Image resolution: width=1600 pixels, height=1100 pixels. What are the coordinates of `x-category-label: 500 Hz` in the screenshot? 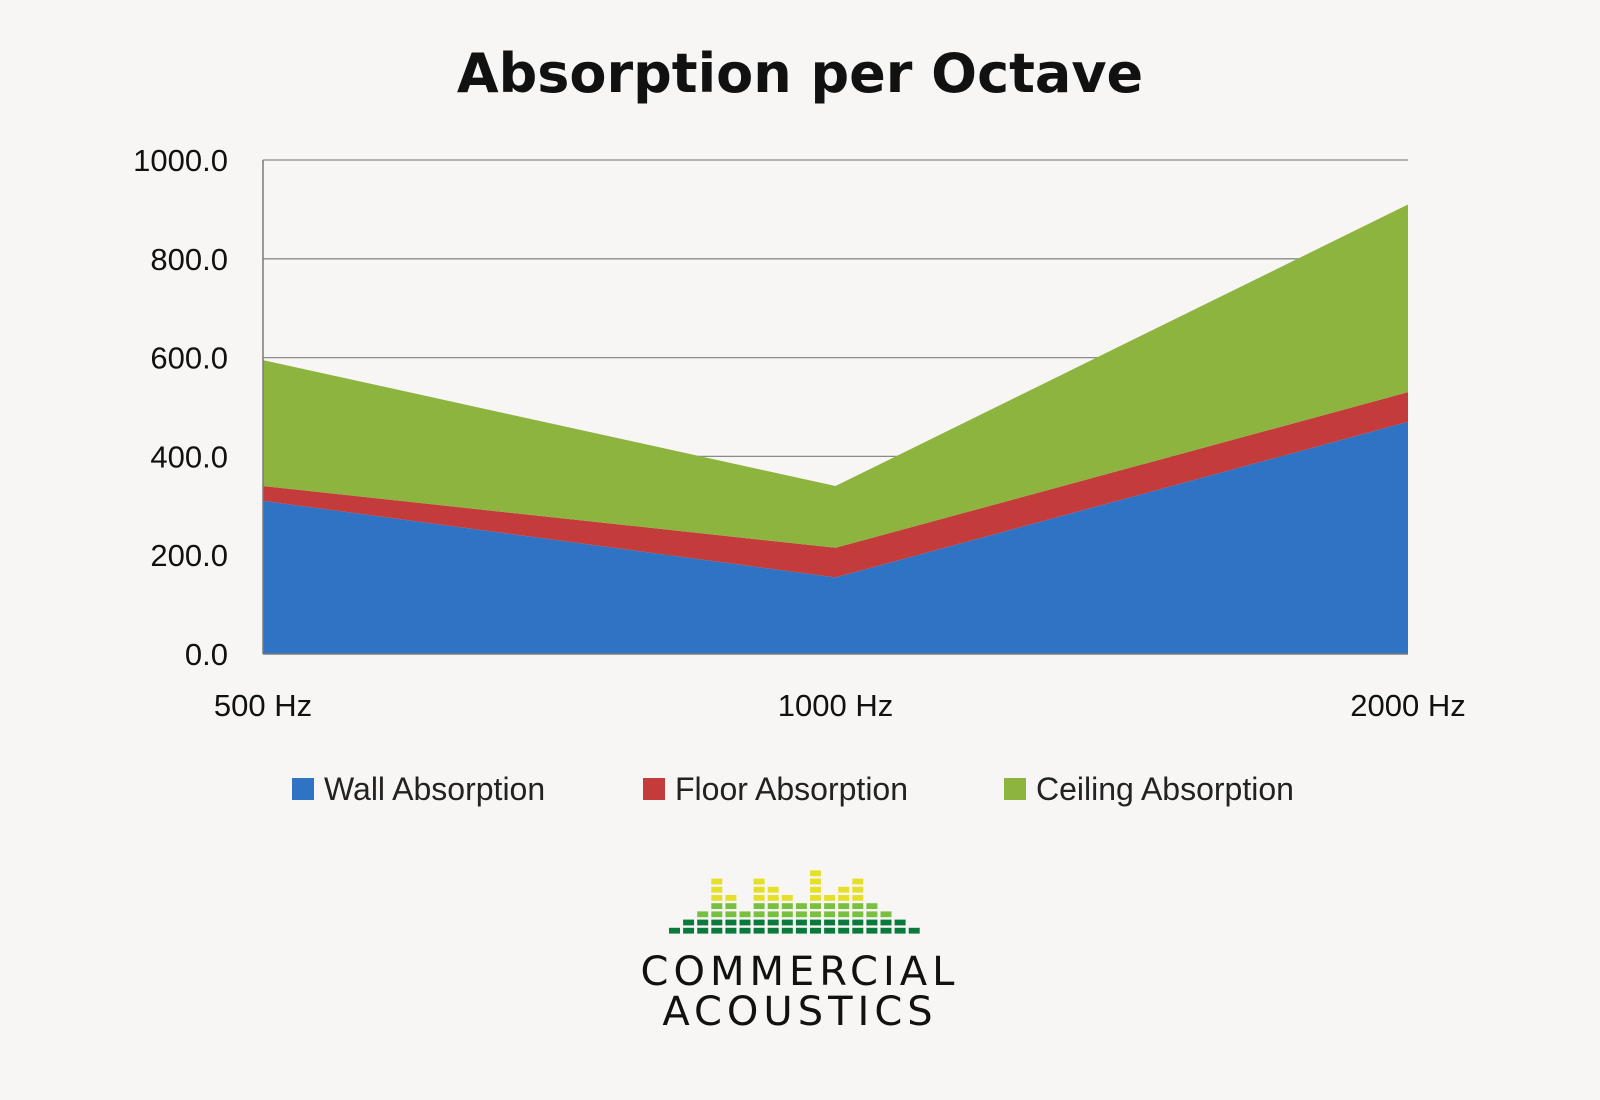 It's located at (263, 705).